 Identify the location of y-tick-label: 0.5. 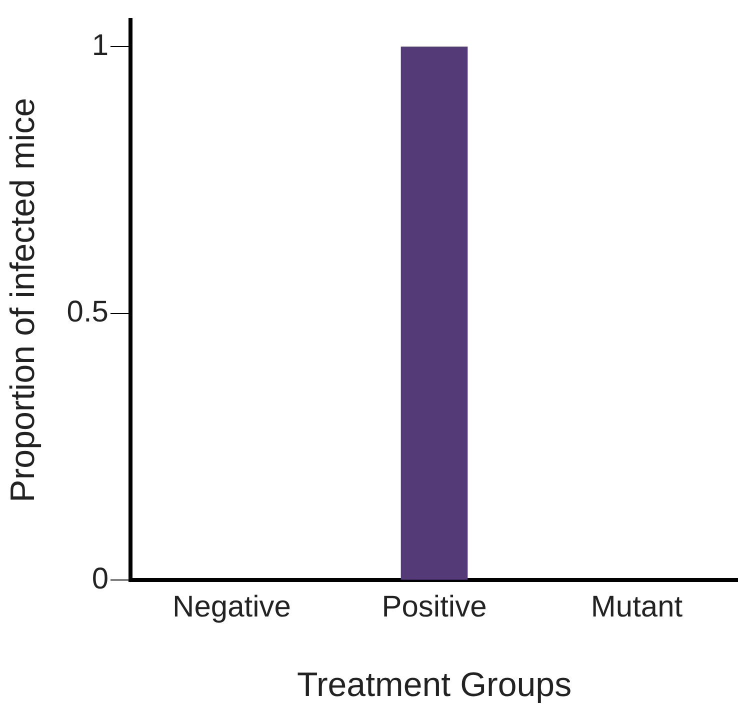
(87, 312).